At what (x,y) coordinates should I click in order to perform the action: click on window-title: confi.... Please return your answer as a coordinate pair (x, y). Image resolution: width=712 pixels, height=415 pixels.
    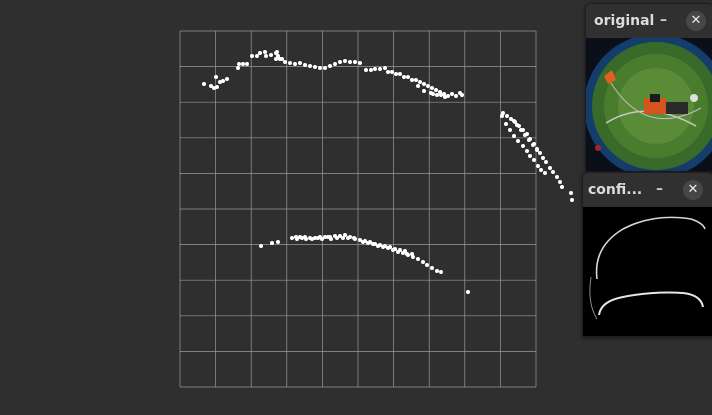
    Looking at the image, I should click on (615, 190).